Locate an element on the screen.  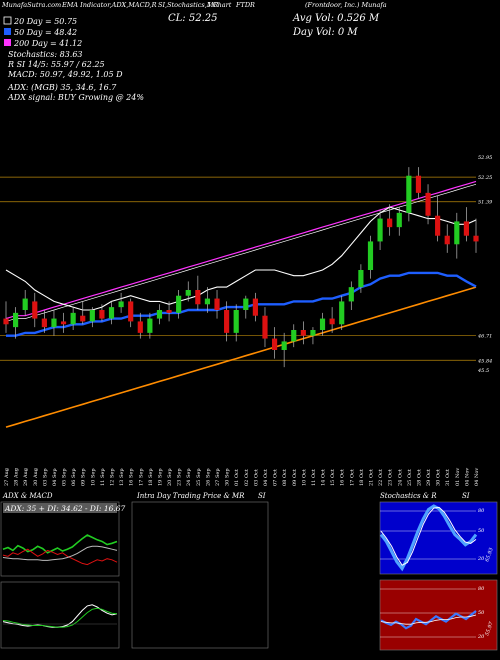
x-tick-label: 28 Oct is located at coordinates (419, 477).